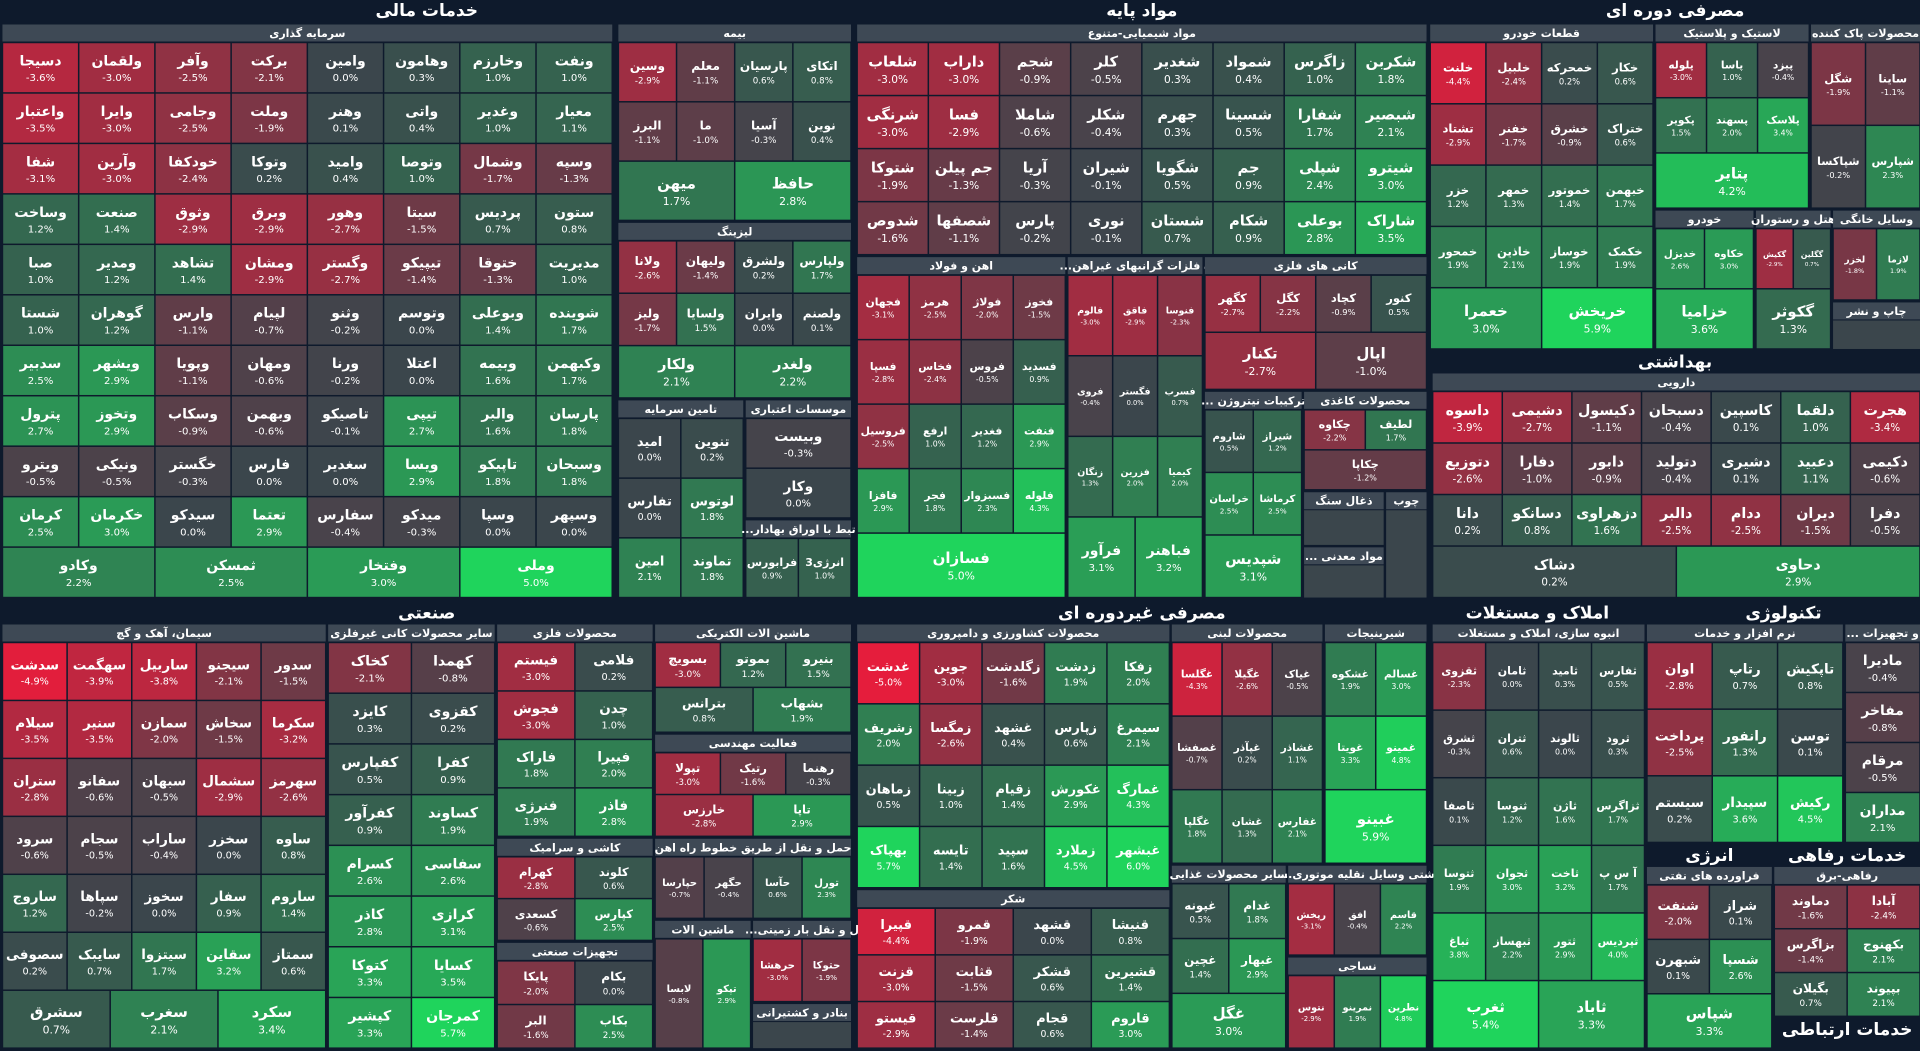  I want to click on subgroup-title: محصولات کشاورزی و دامپروری, so click(1013, 633).